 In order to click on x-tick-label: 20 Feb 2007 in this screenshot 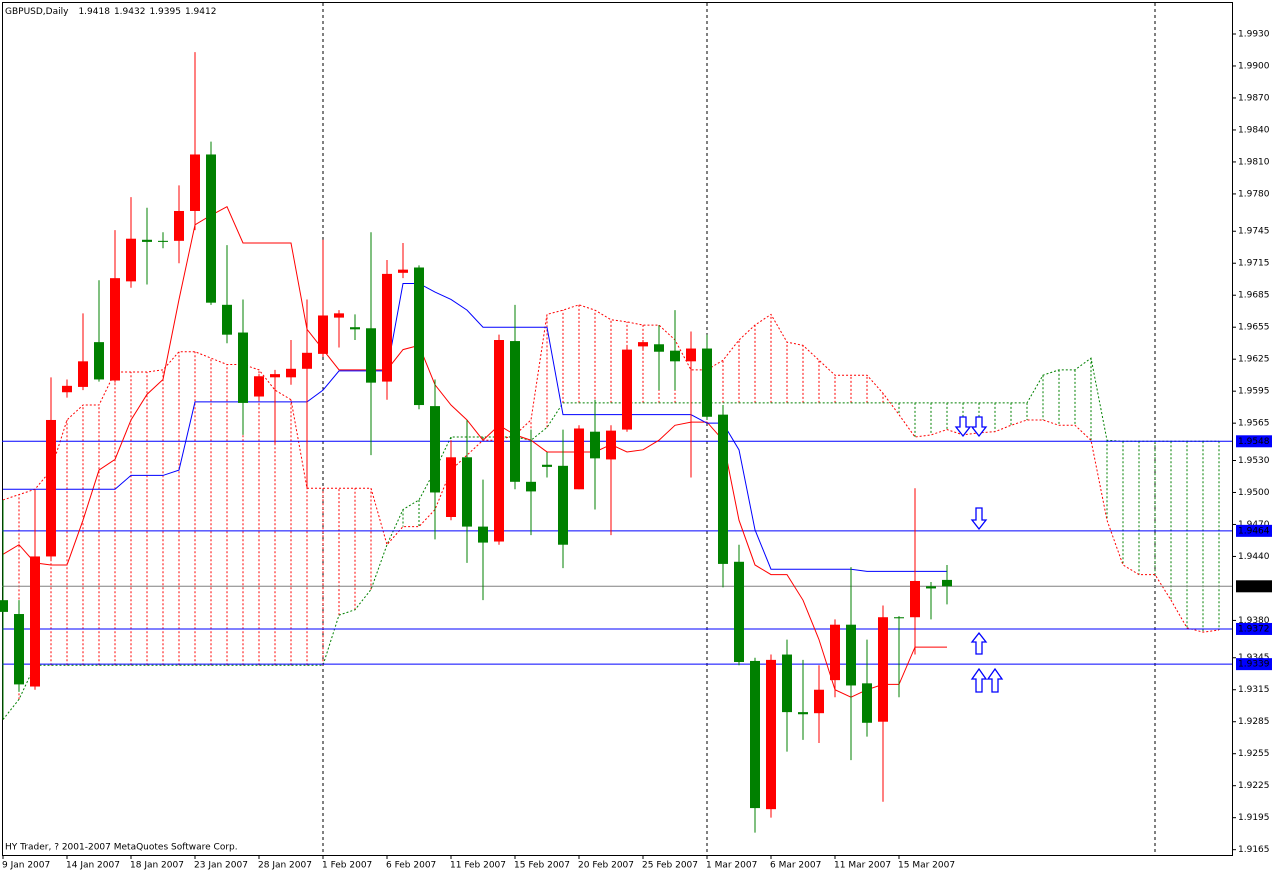, I will do `click(606, 866)`.